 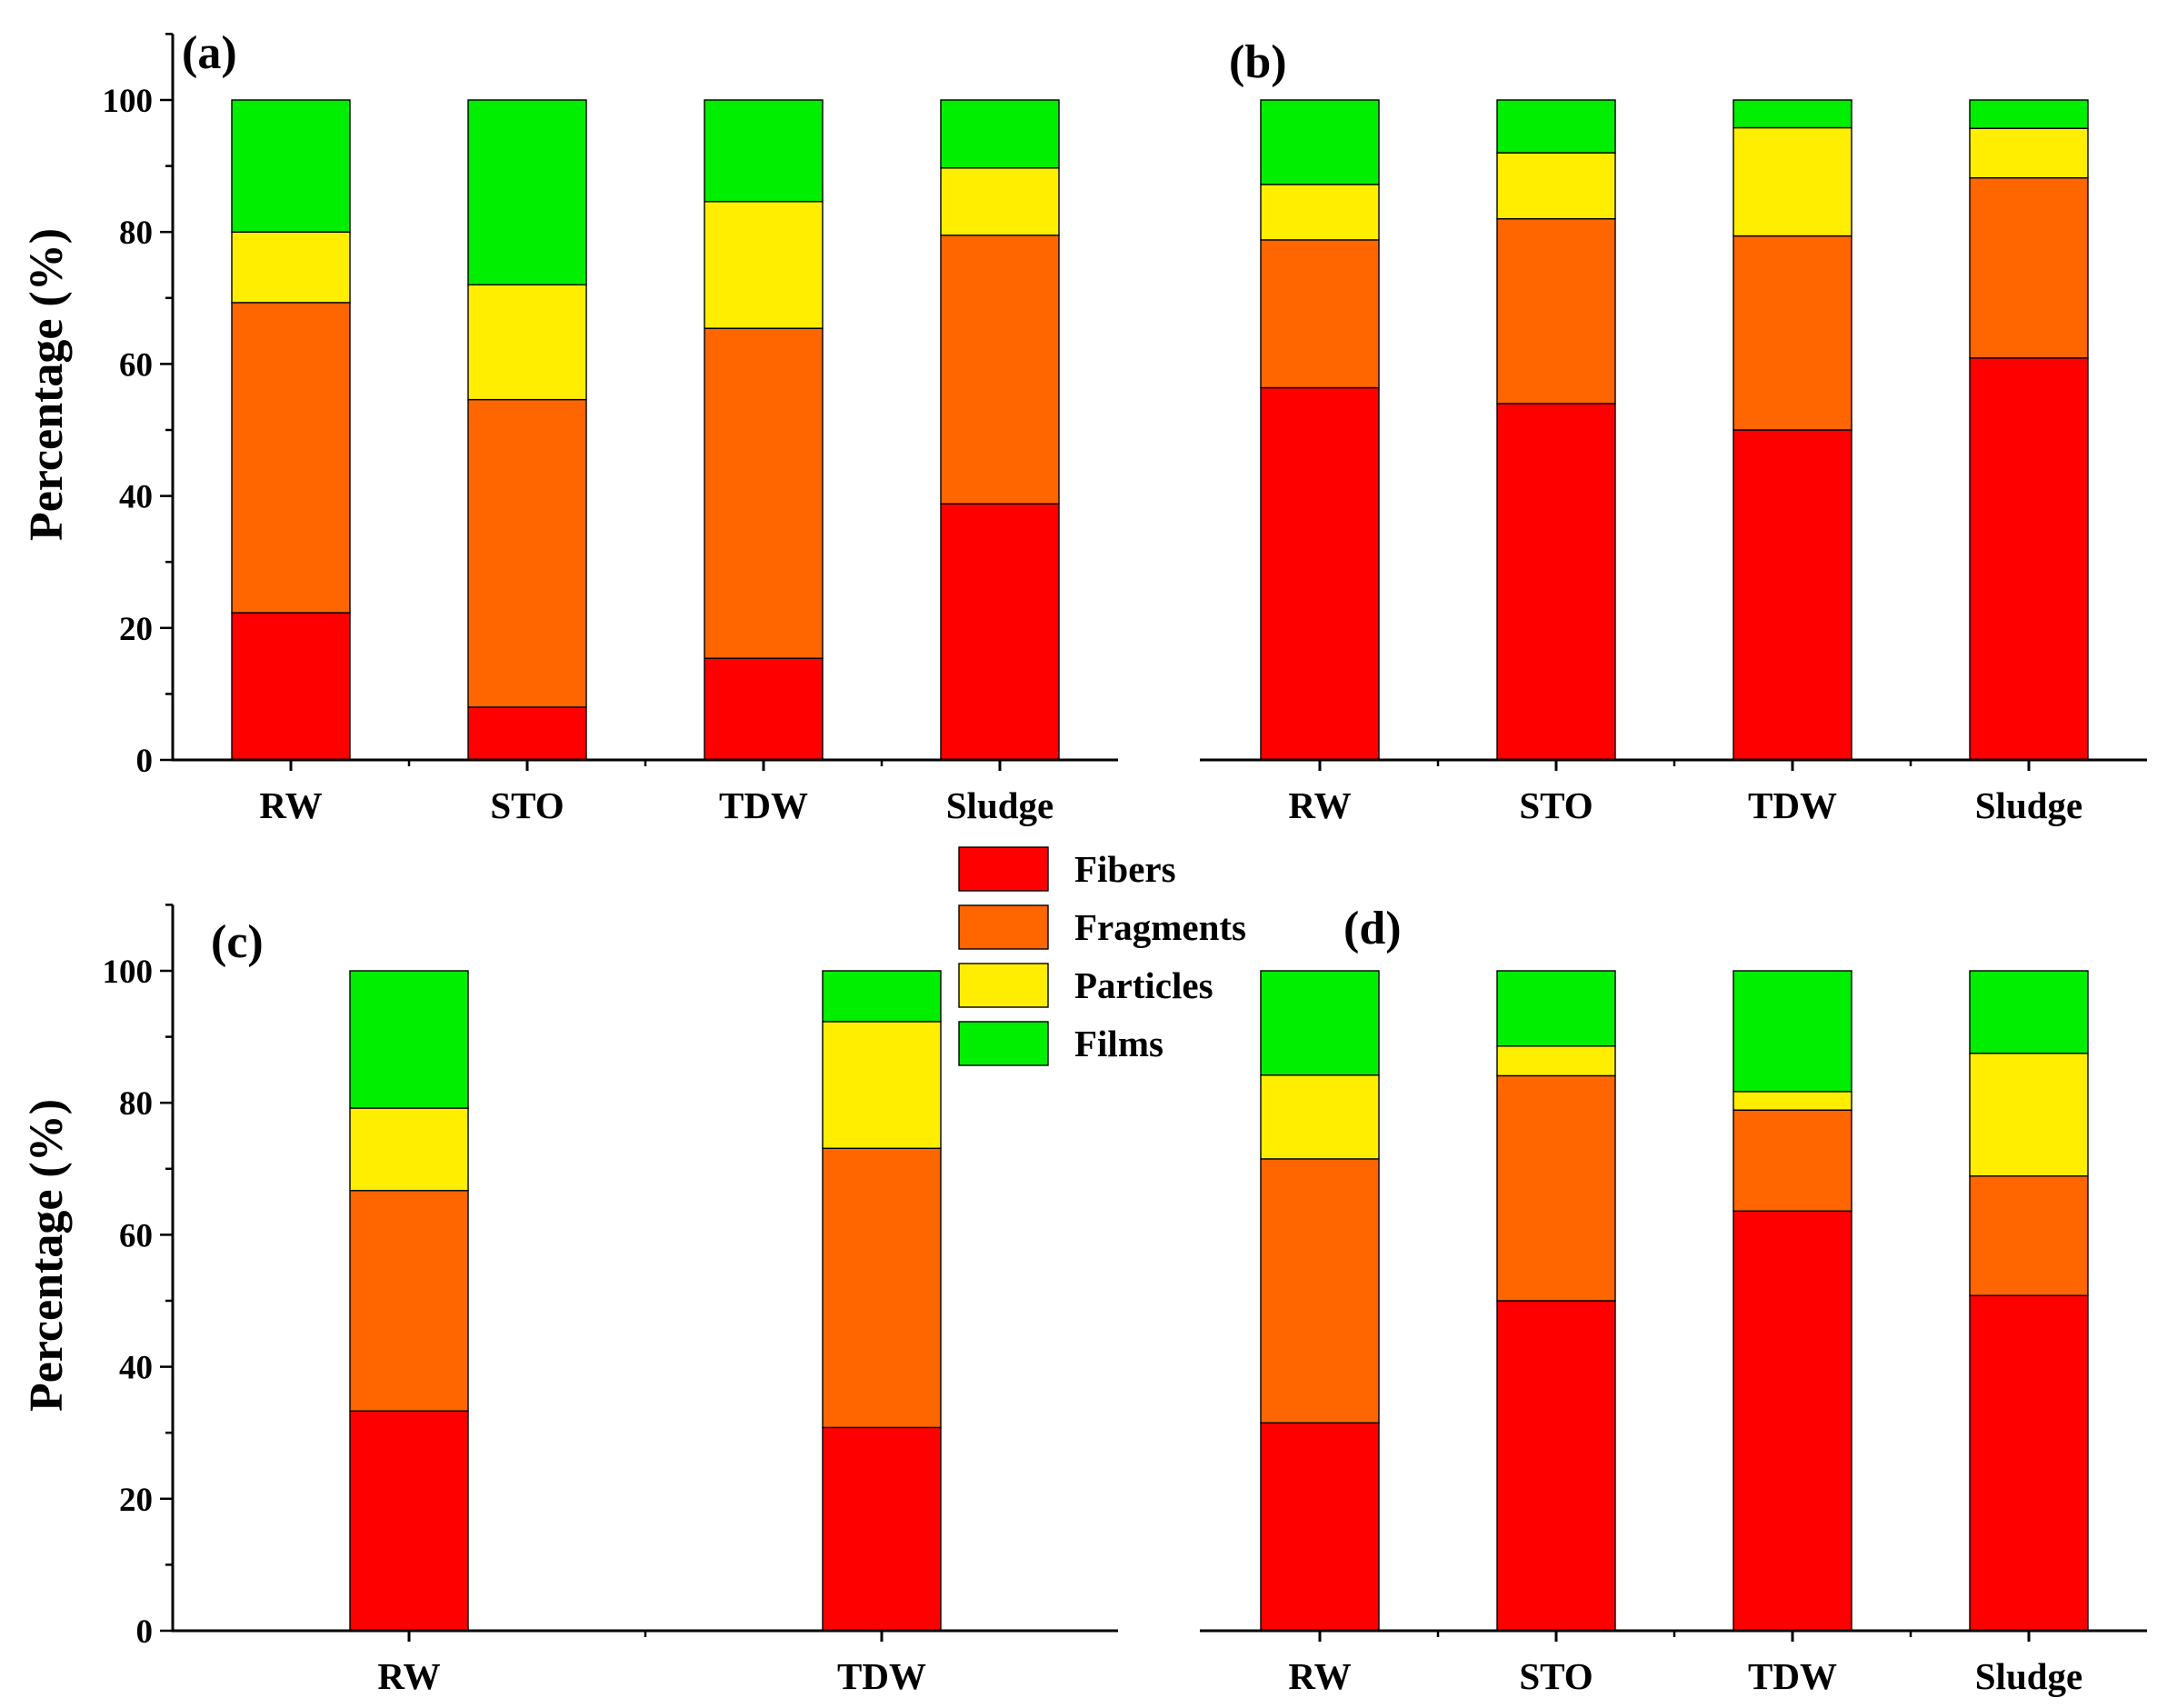 I want to click on legend: Fibers Fragments Particles Films, so click(x=1102, y=956).